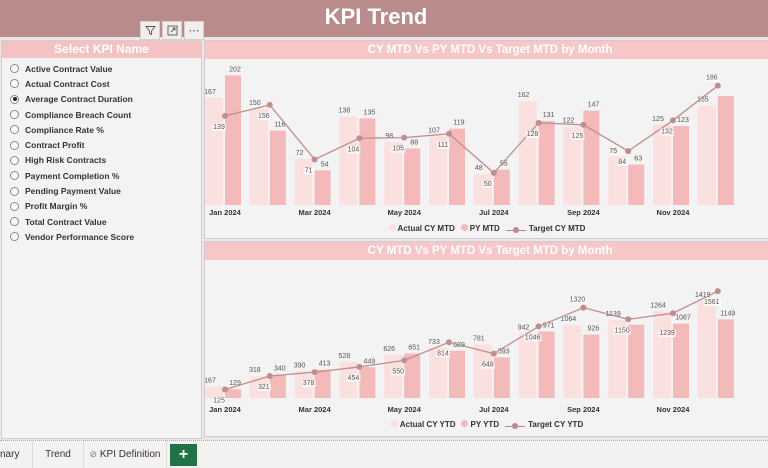  I want to click on slicer-item: High Risk Contracts, so click(101, 160).